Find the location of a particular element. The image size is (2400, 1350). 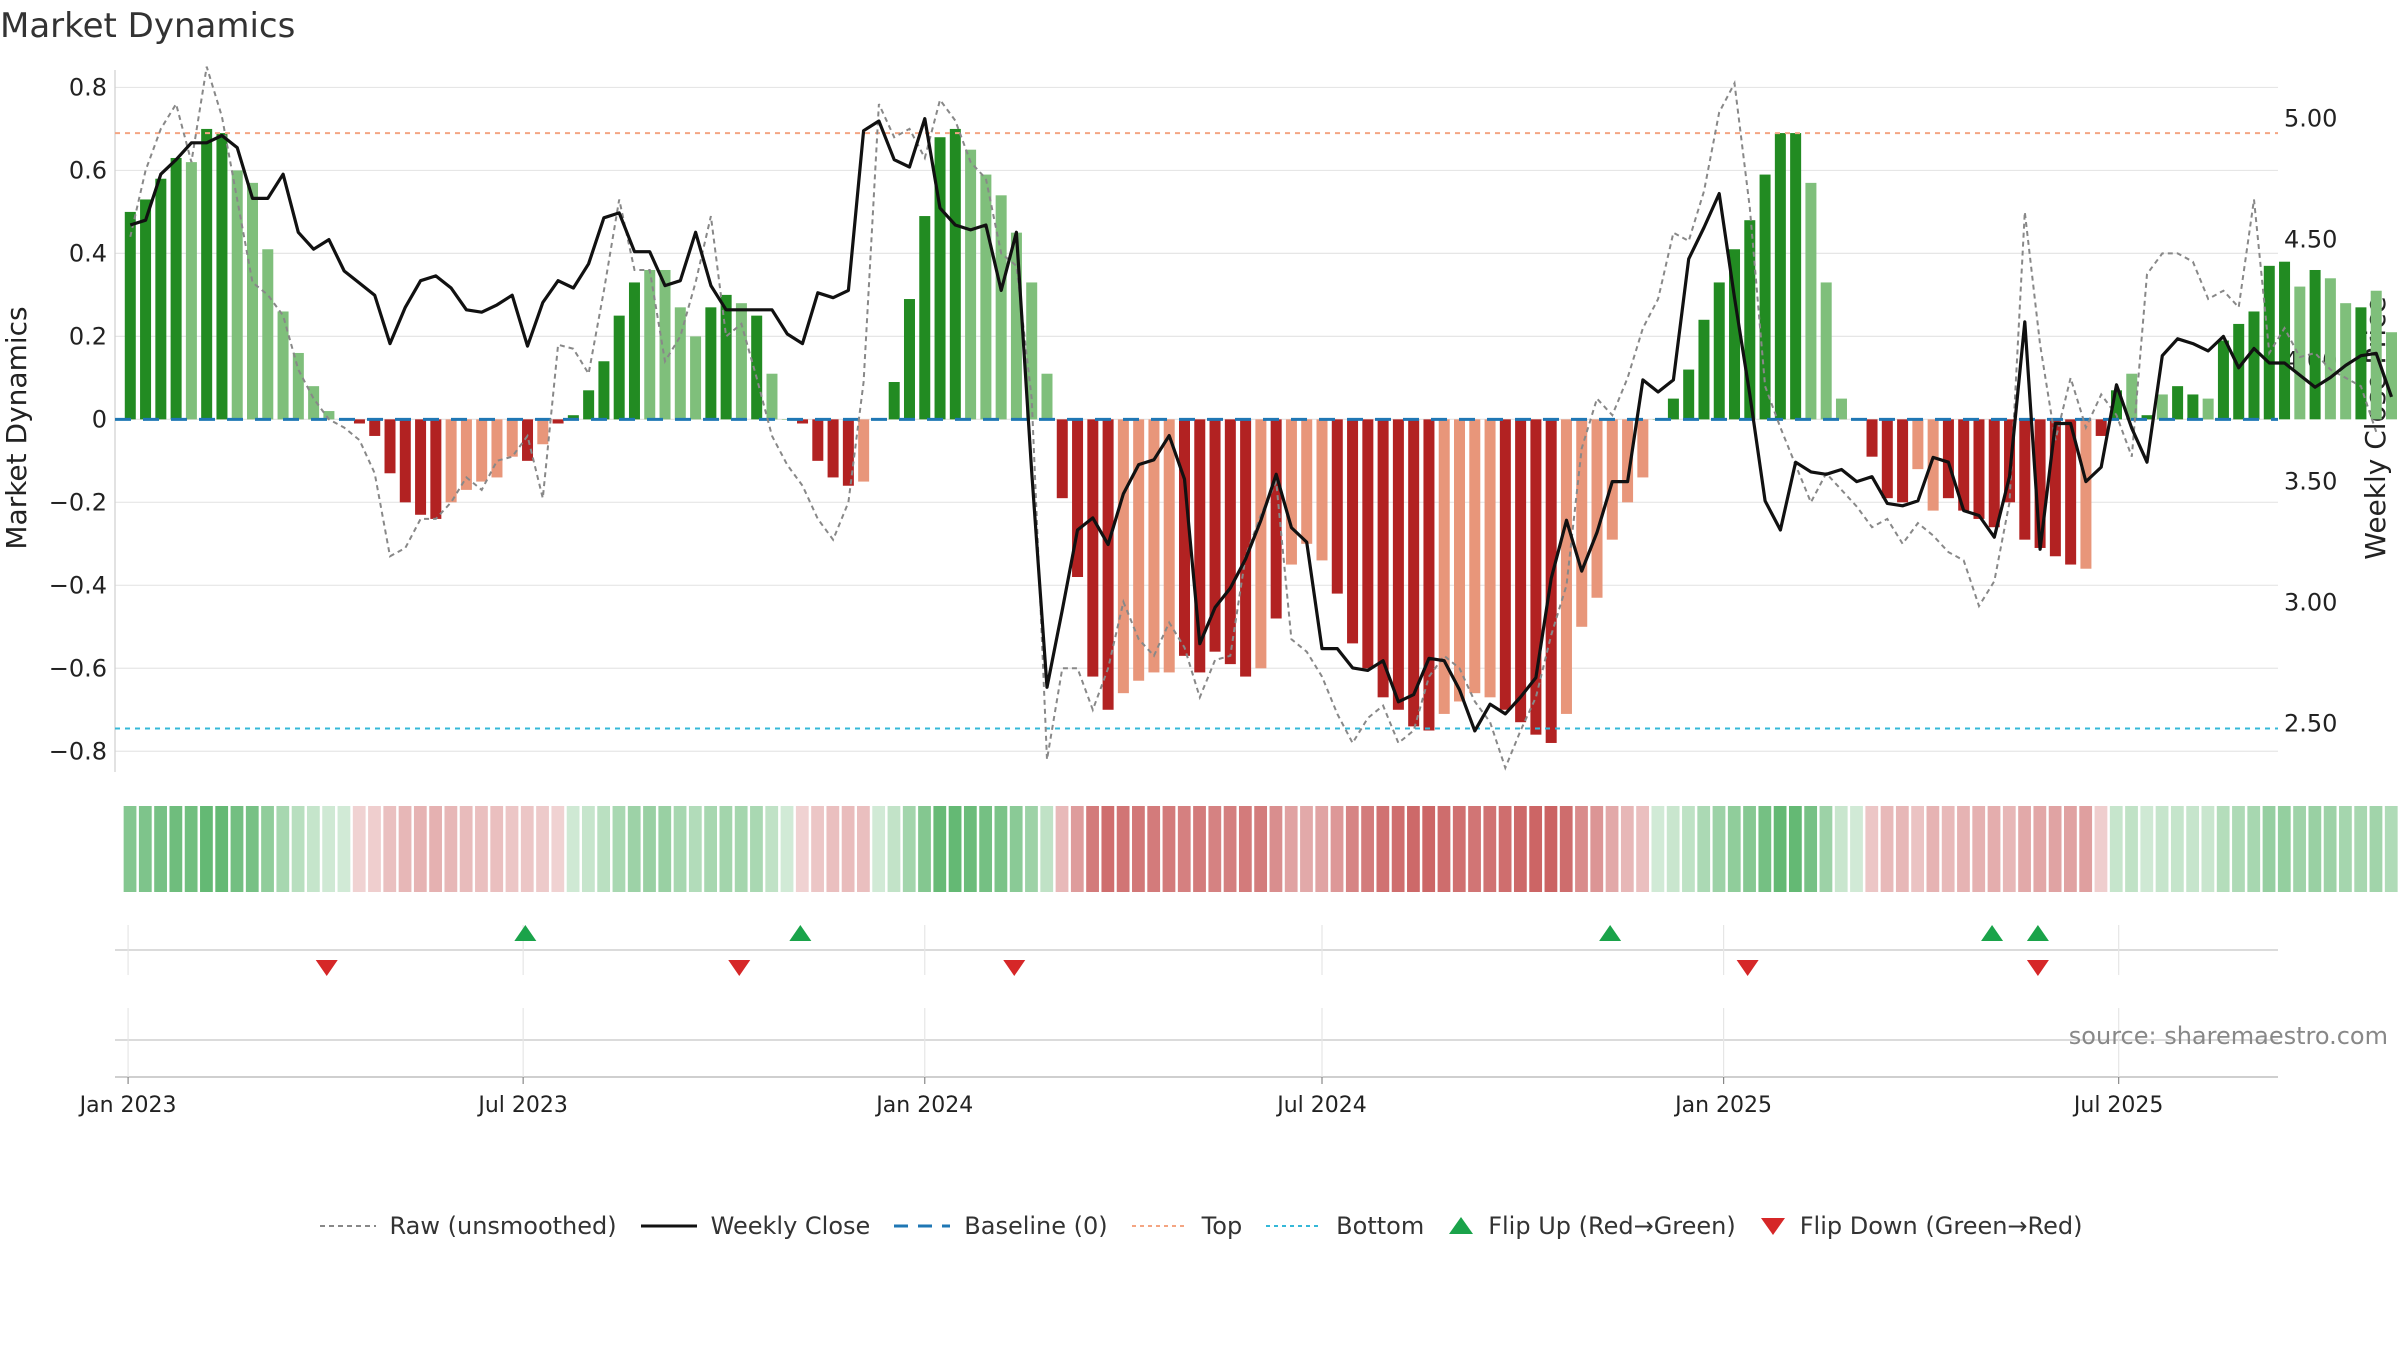

triangle-down-icon is located at coordinates (1772, 1226).